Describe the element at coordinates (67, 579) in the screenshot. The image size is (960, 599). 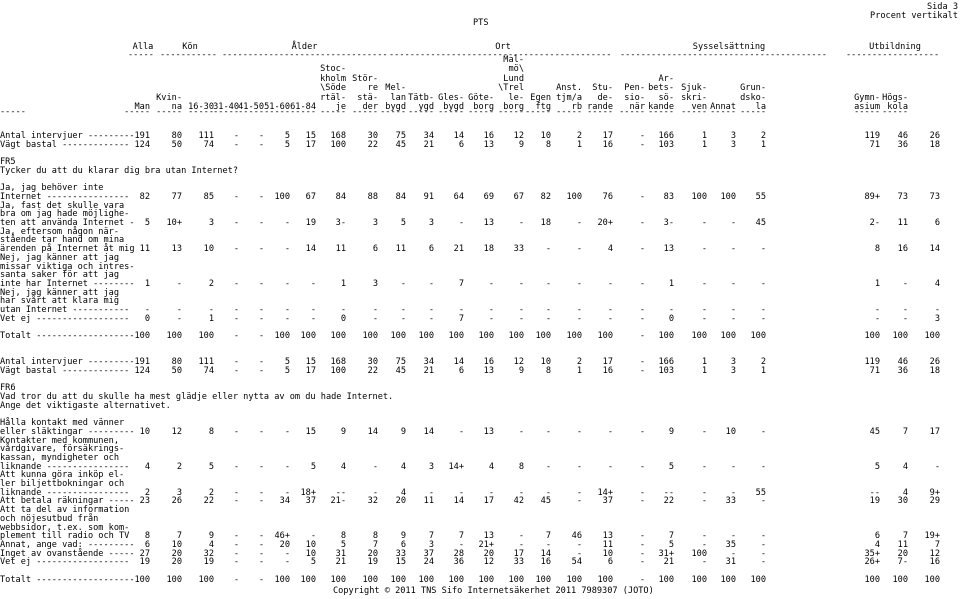
I see `row-label: Totalt -------------------` at that location.